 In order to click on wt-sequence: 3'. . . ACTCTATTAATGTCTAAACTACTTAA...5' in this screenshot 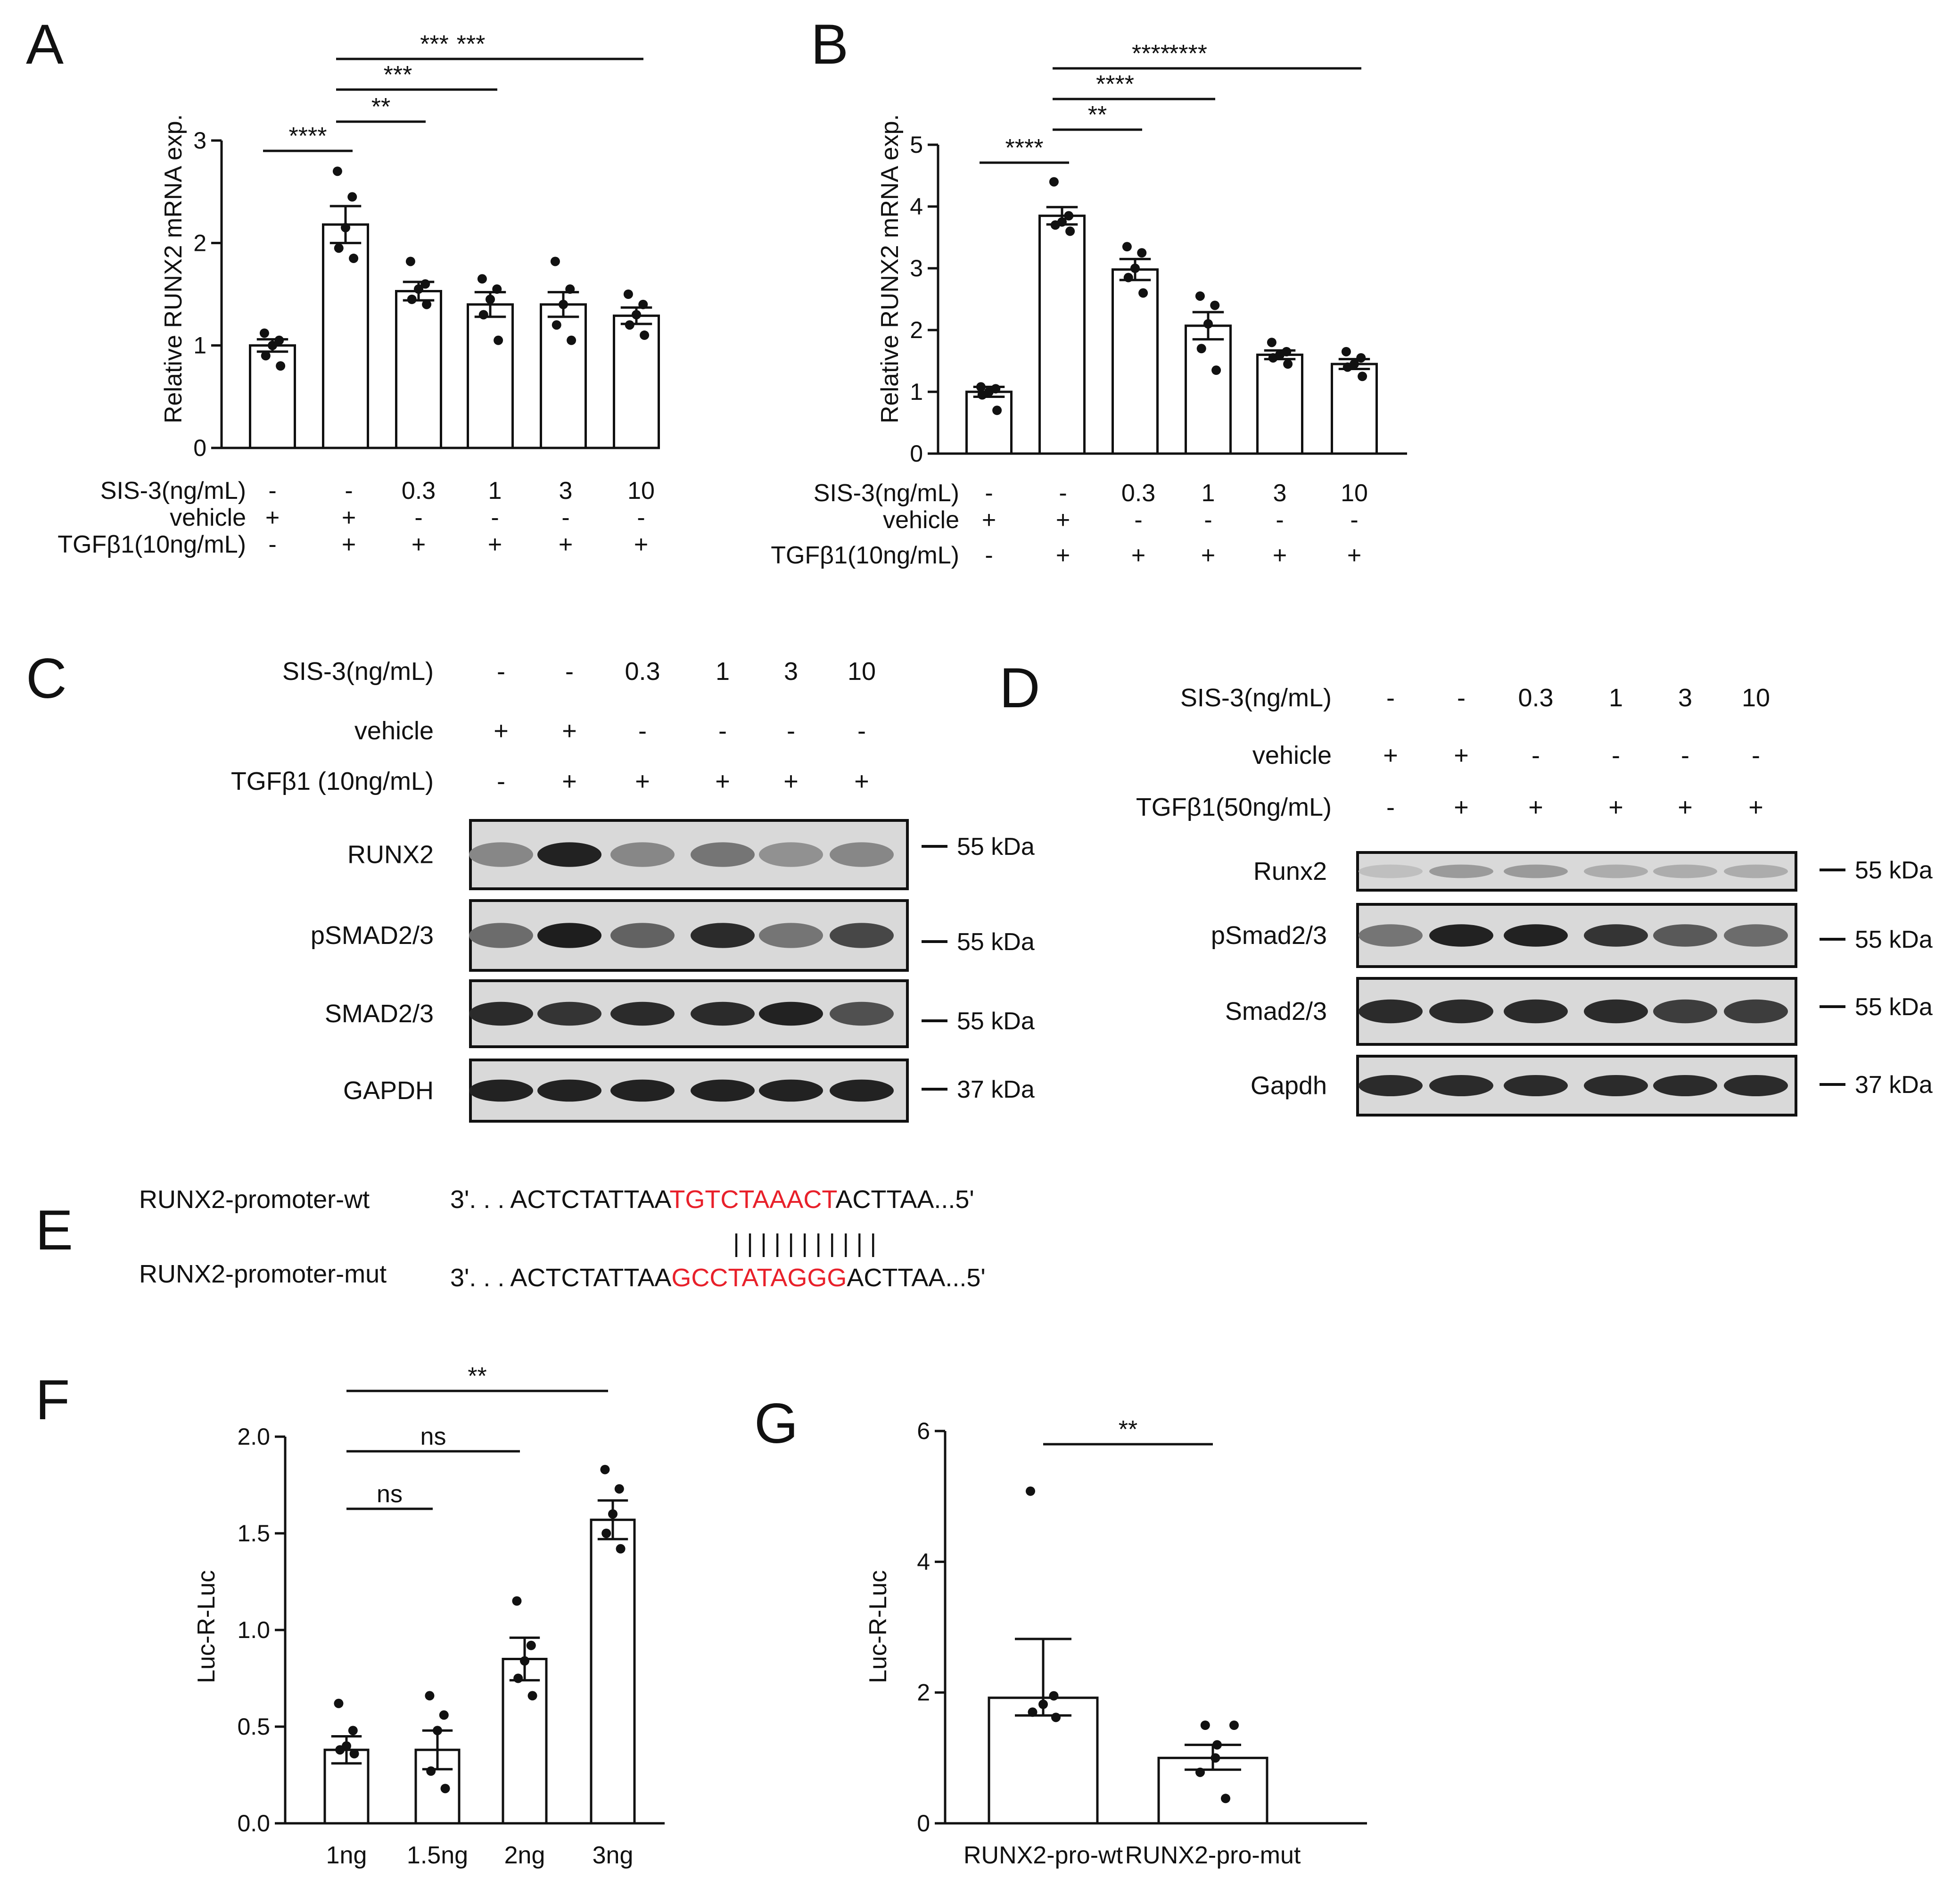, I will do `click(712, 1199)`.